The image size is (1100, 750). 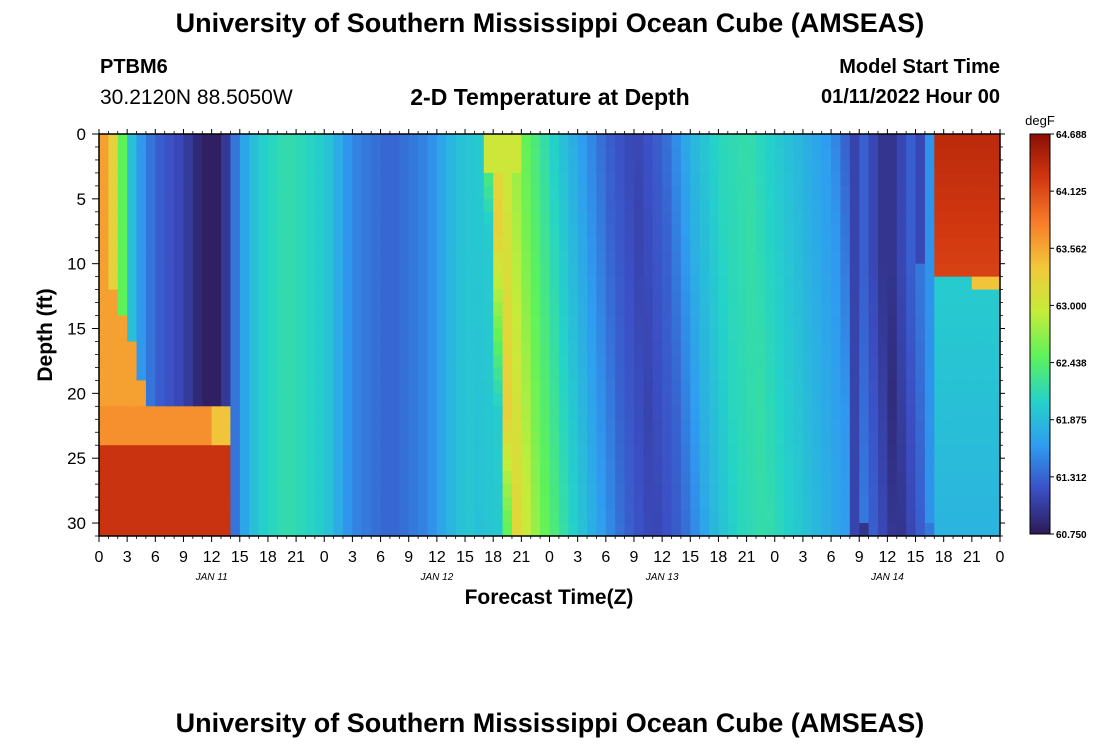 I want to click on model-start-label: Model Start Time, so click(x=919, y=67).